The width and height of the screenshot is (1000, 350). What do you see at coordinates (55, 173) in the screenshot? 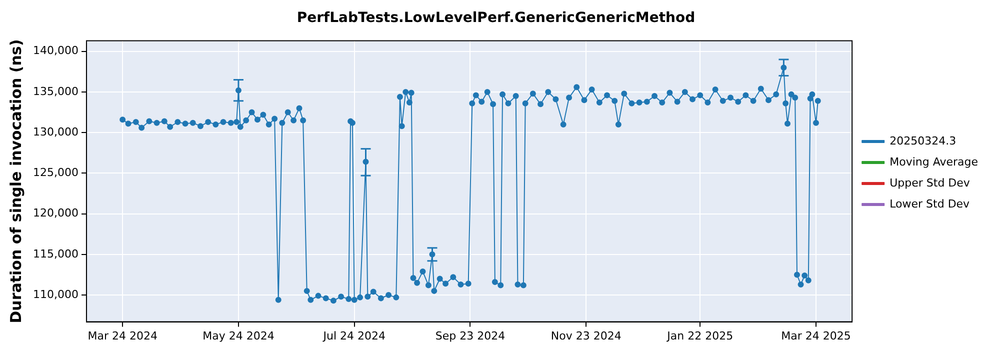
I see `y-tick-label: 125,000` at bounding box center [55, 173].